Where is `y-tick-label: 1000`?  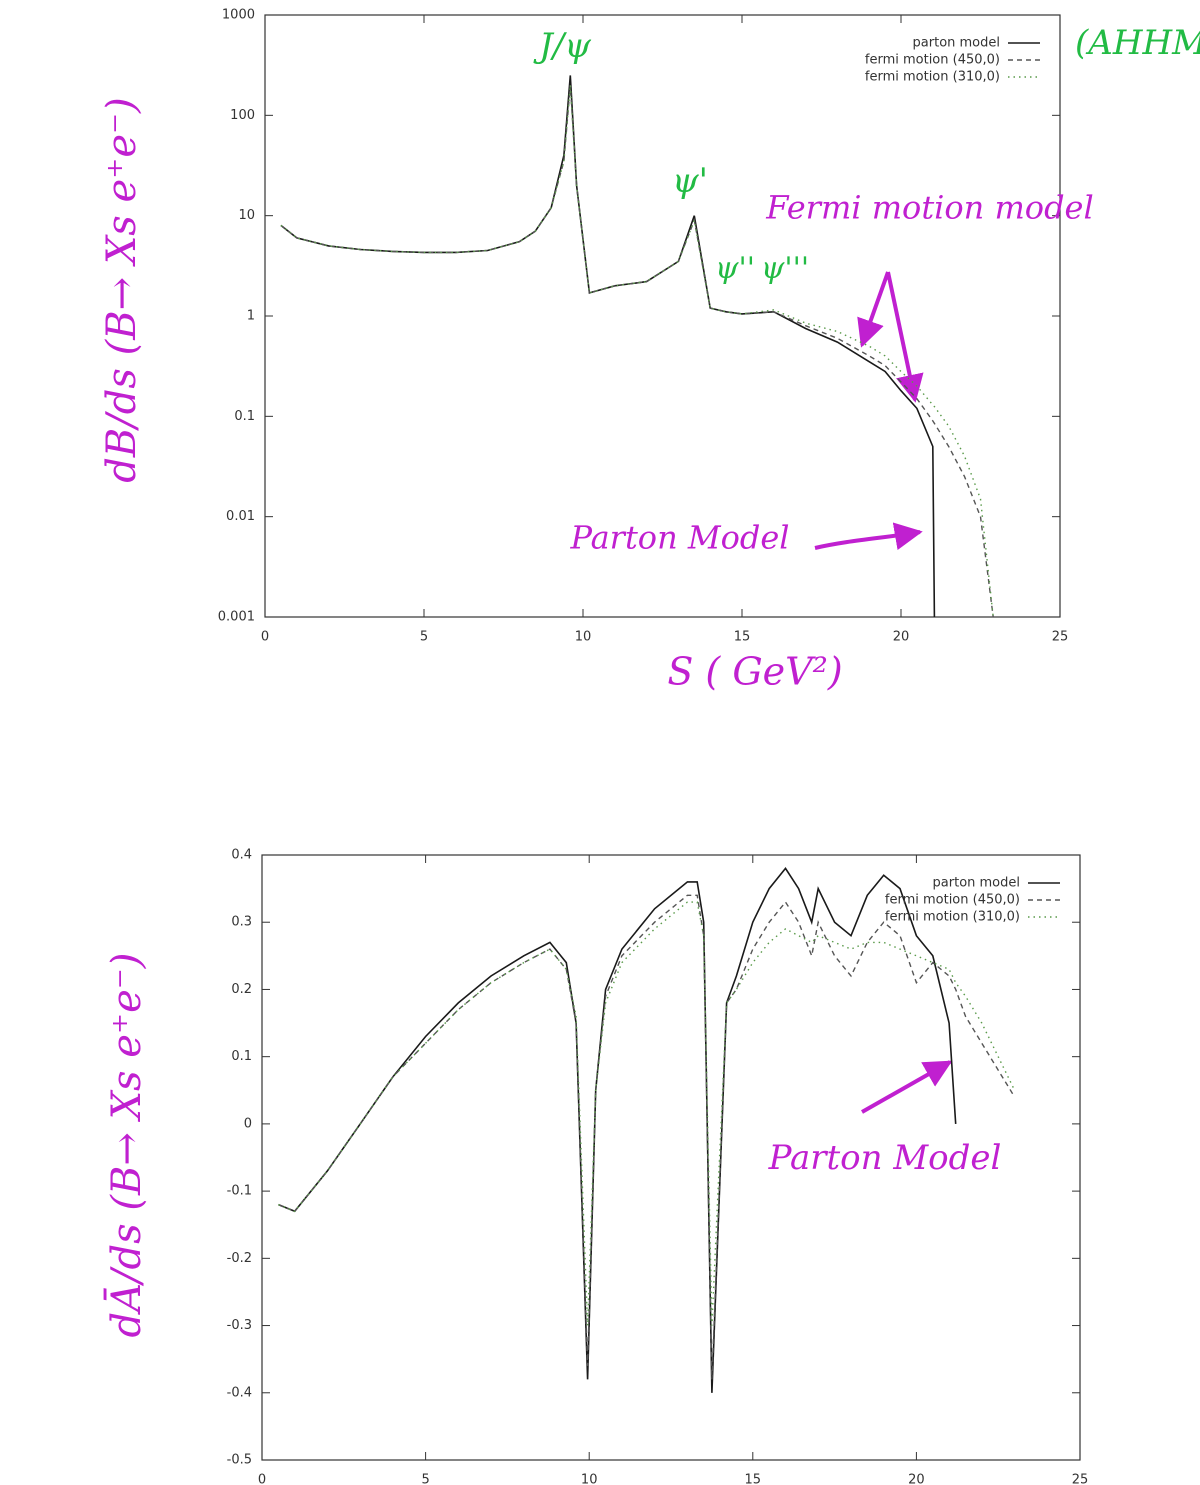
y-tick-label: 1000 is located at coordinates (238, 15).